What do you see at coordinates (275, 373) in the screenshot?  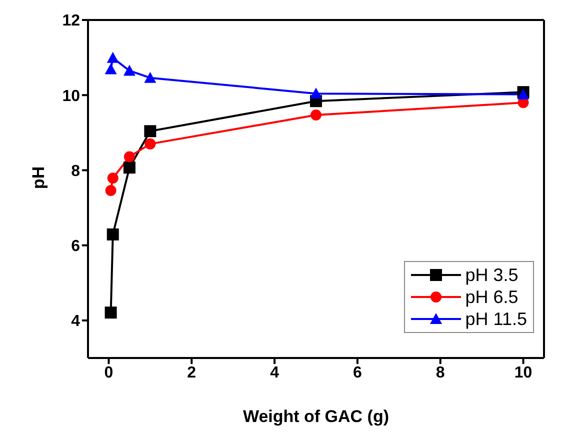 I see `x-tick-label: 4` at bounding box center [275, 373].